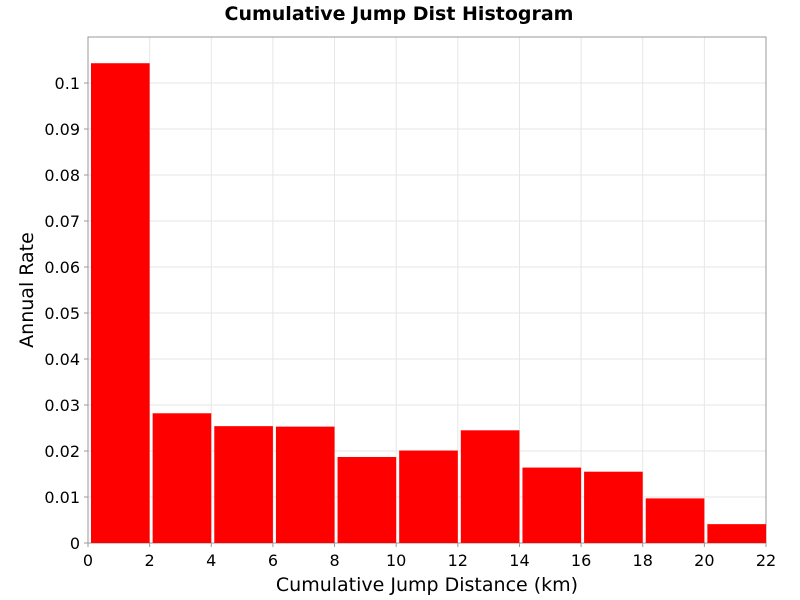 This screenshot has height=600, width=800. I want to click on x-axis-label: Cumulative Jump Distance (km), so click(427, 585).